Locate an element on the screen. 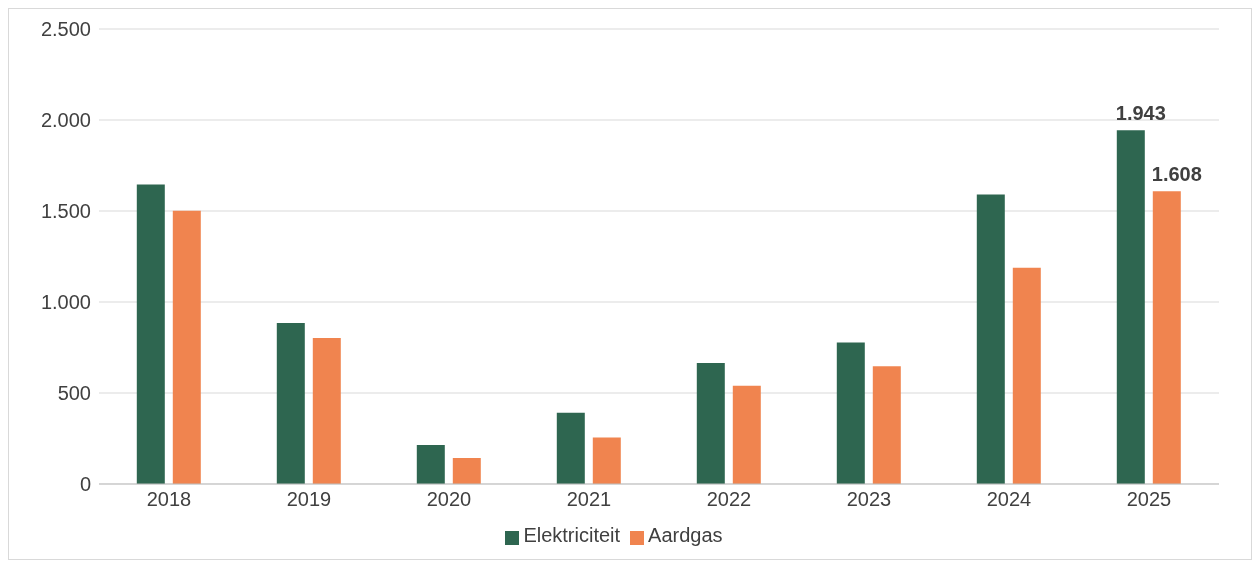  x-tick-label: 2020 is located at coordinates (449, 499).